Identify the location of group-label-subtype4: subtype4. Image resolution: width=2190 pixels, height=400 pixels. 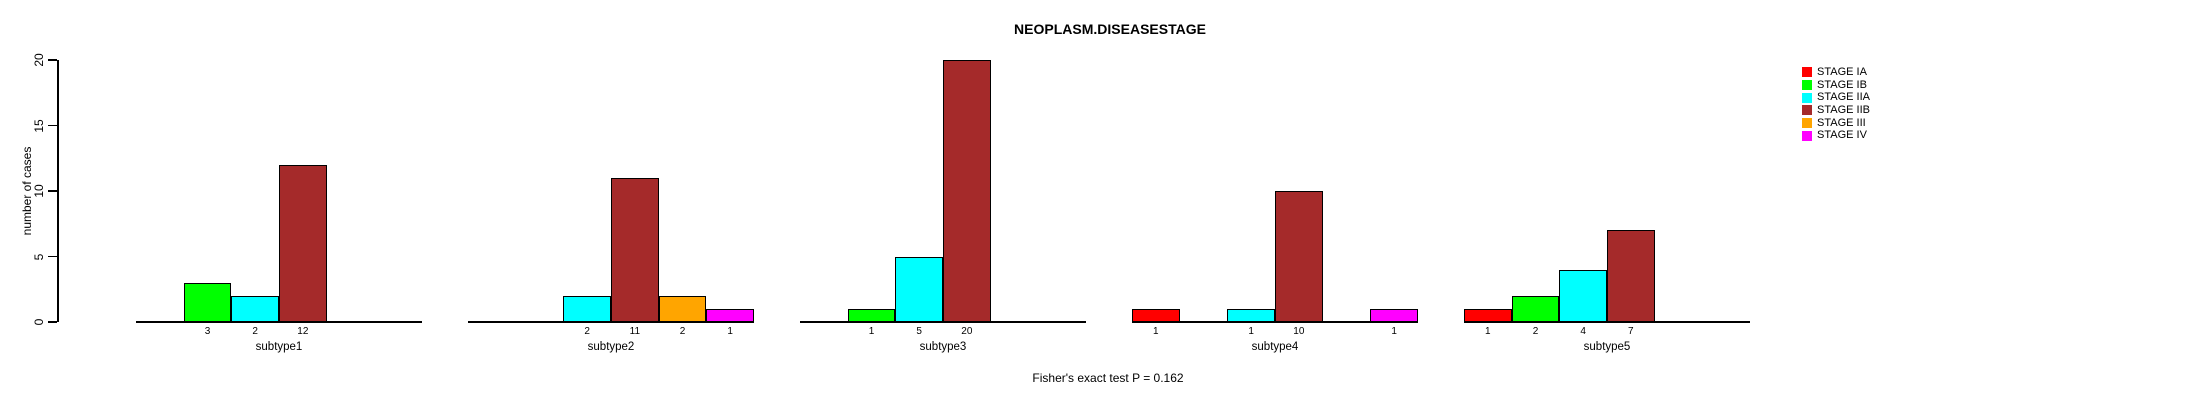
(1275, 347).